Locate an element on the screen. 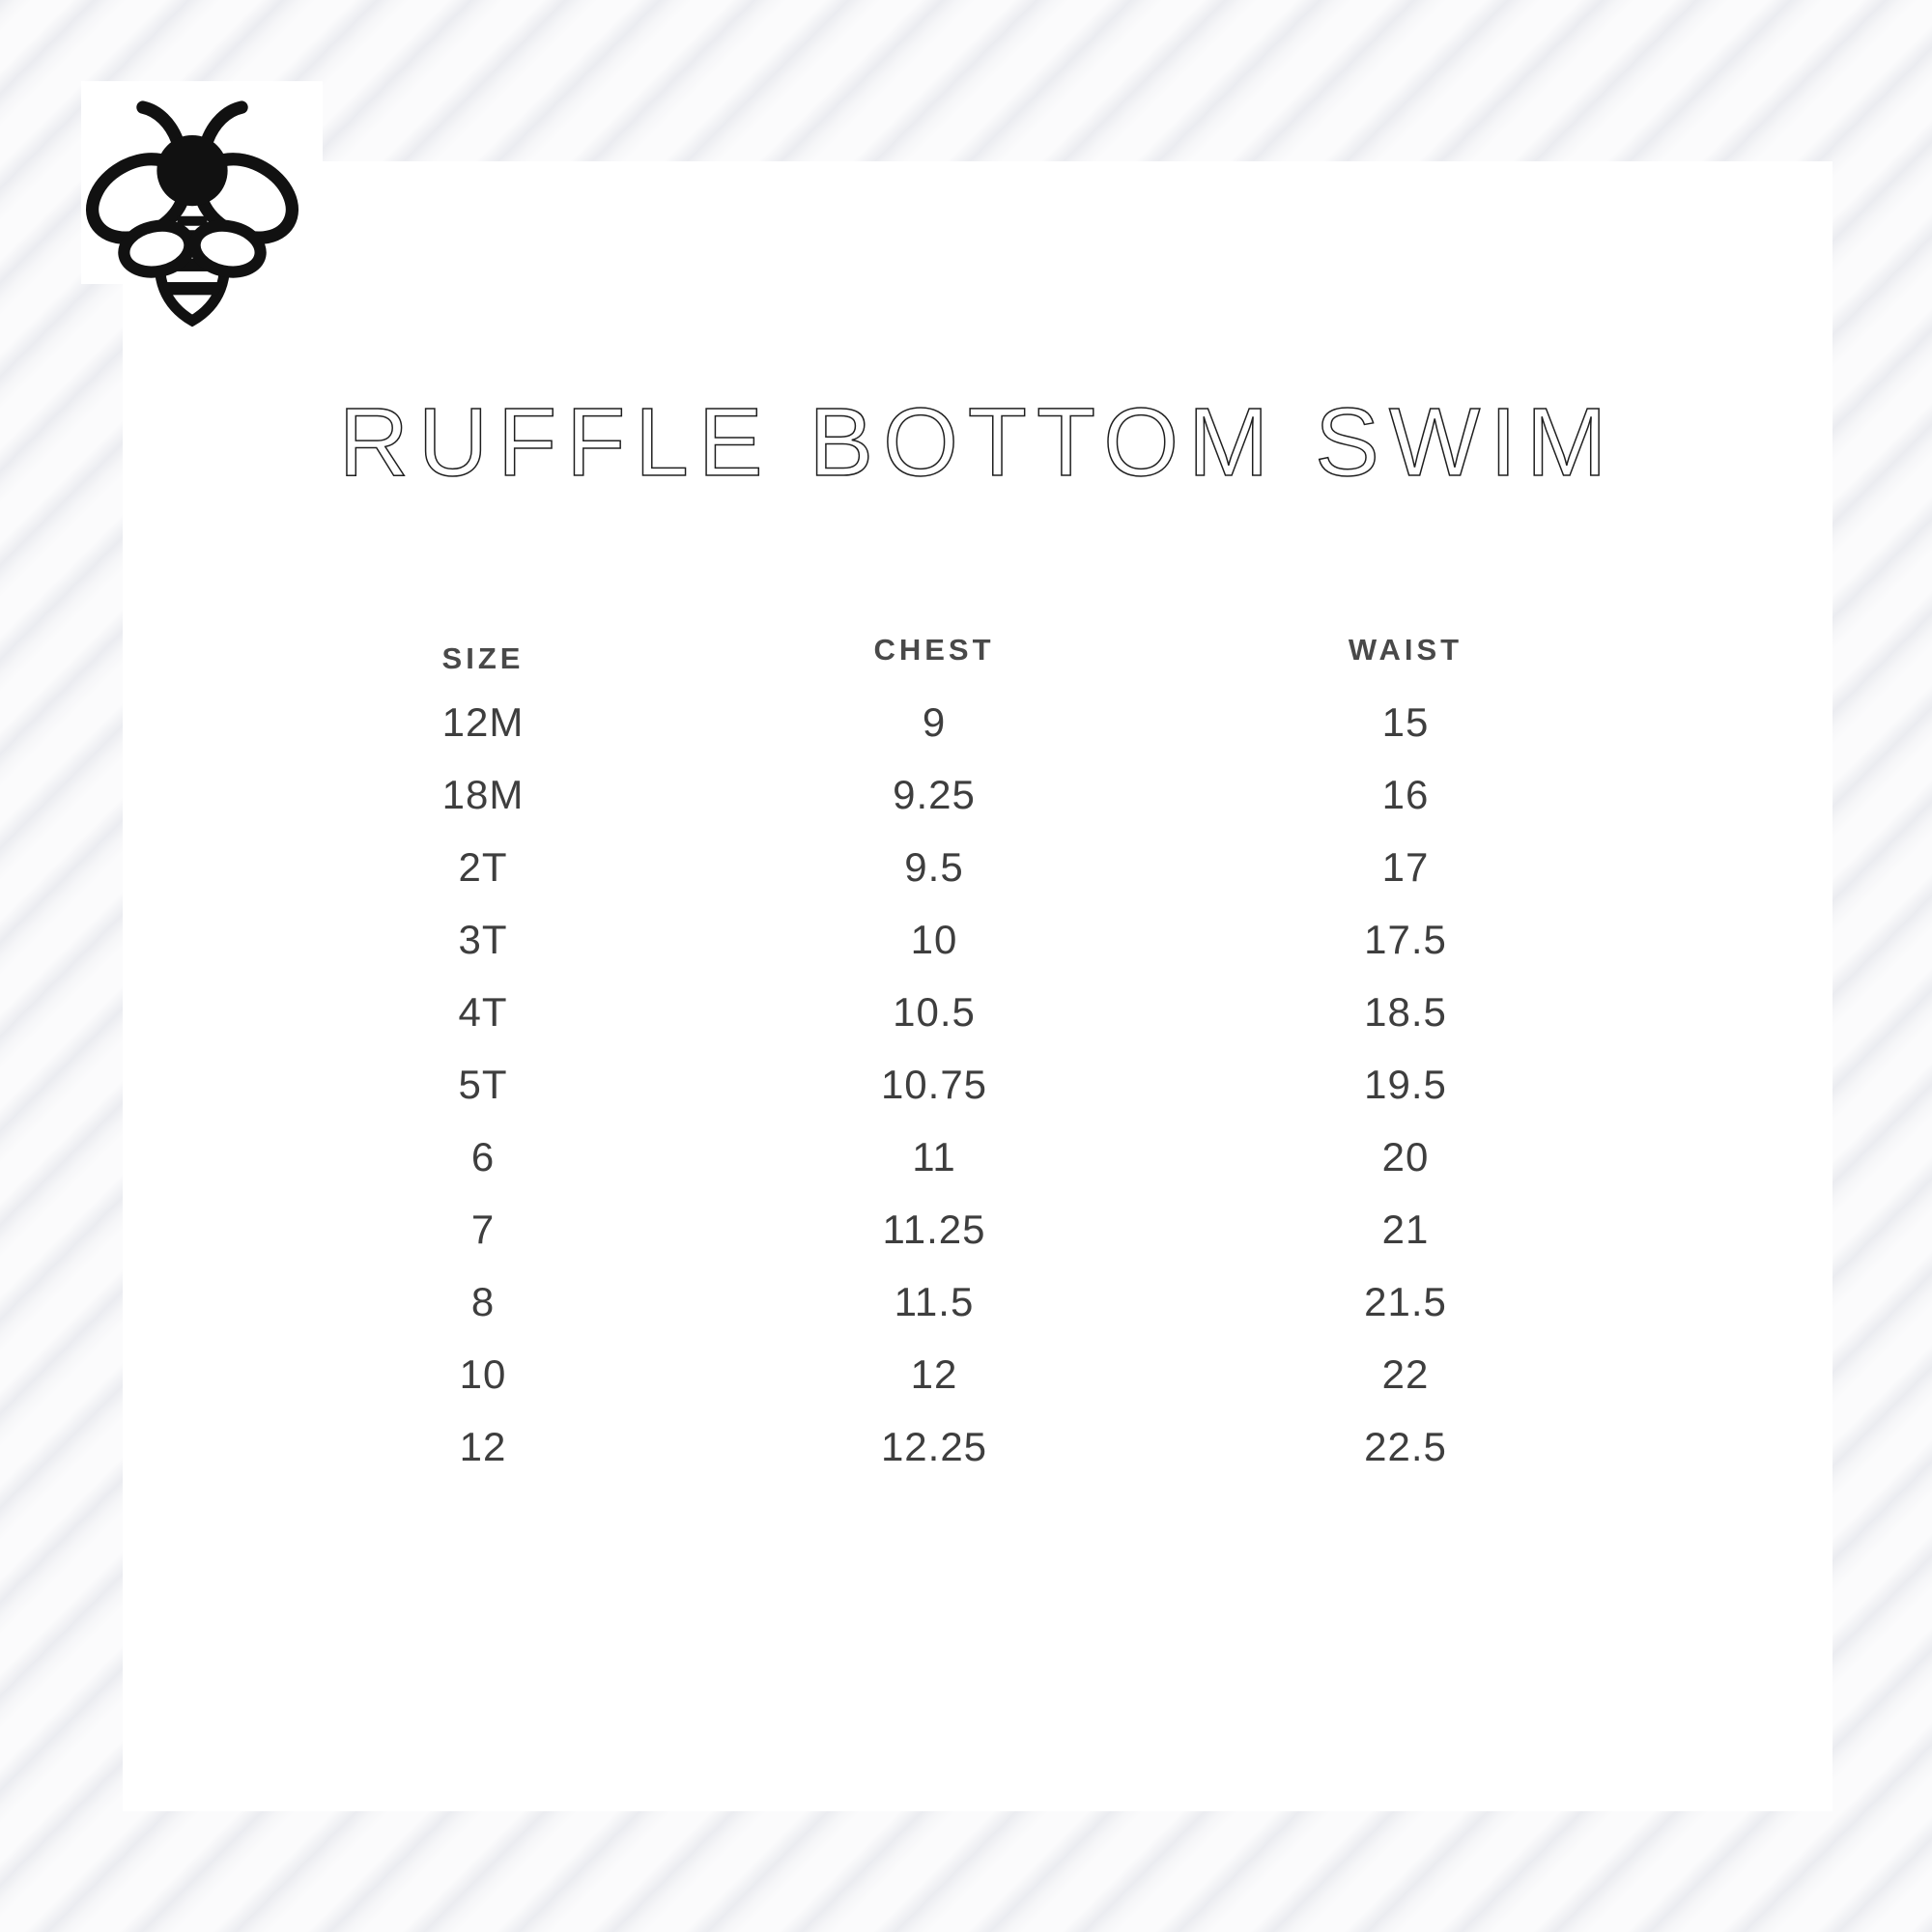  table-row: 12M 9 15 is located at coordinates (954, 722).